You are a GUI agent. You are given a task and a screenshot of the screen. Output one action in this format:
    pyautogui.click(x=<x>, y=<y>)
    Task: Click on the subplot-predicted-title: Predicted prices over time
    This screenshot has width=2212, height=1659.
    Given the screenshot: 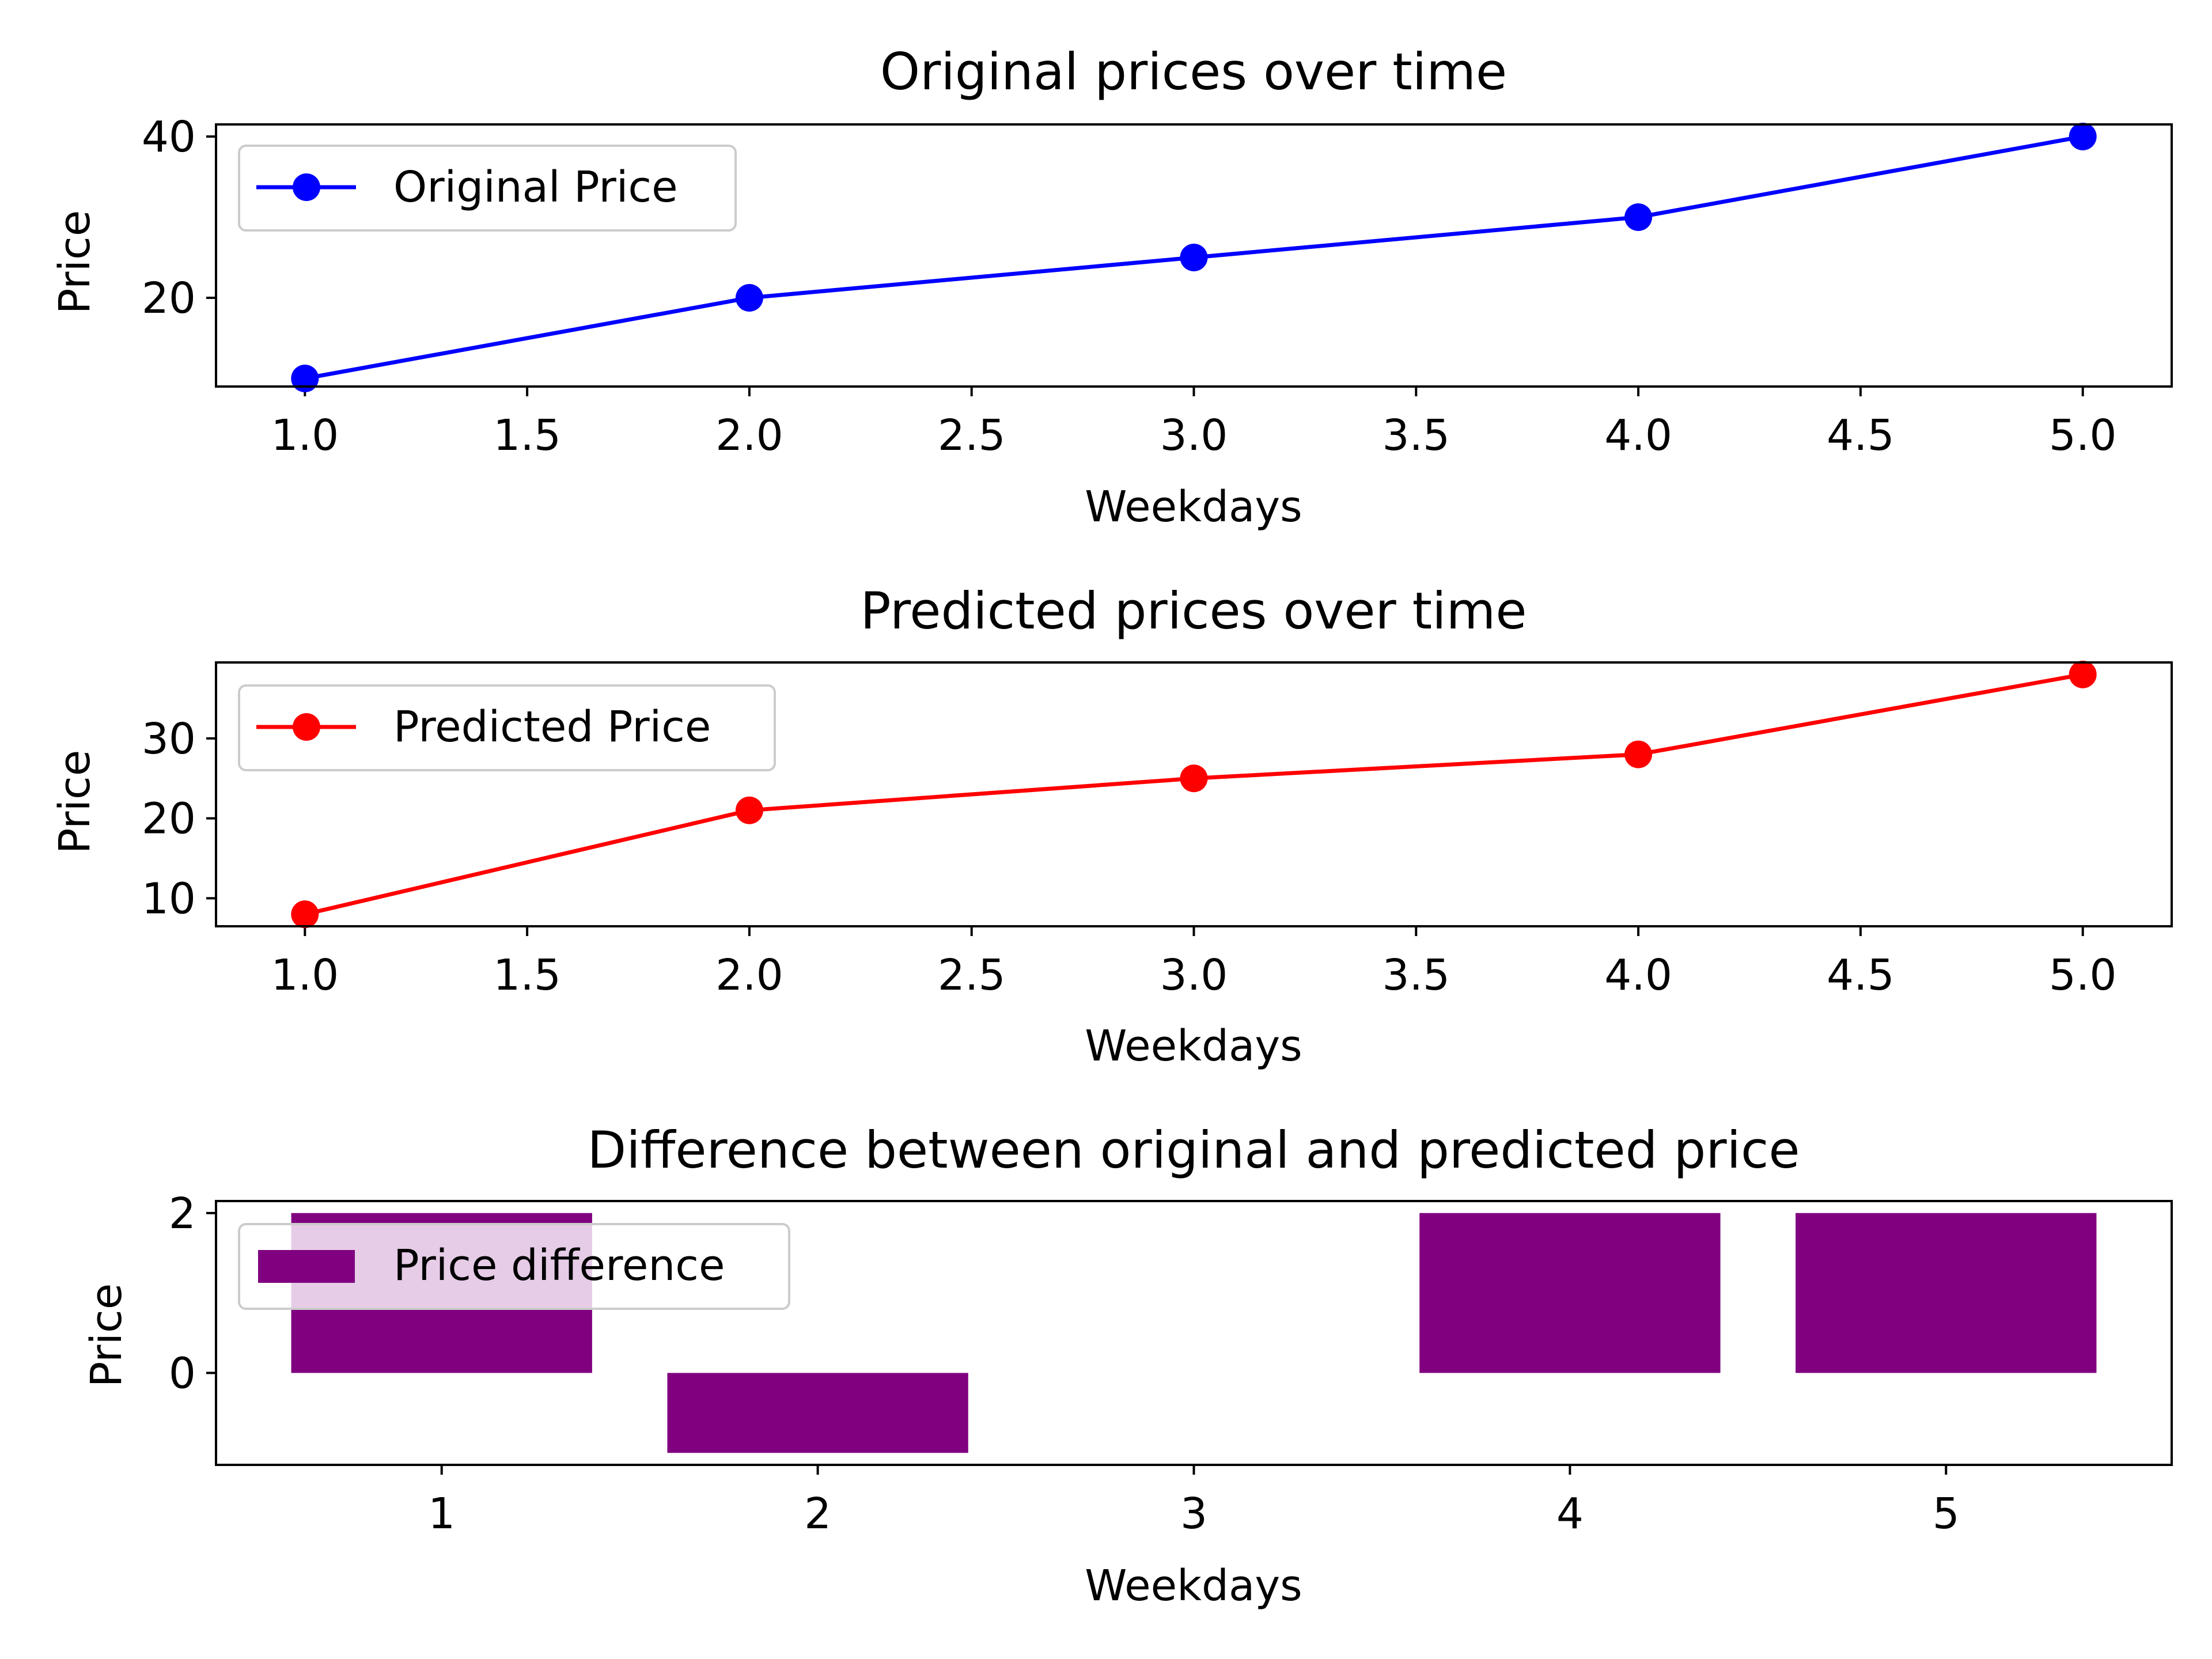 What is the action you would take?
    pyautogui.click(x=1194, y=611)
    